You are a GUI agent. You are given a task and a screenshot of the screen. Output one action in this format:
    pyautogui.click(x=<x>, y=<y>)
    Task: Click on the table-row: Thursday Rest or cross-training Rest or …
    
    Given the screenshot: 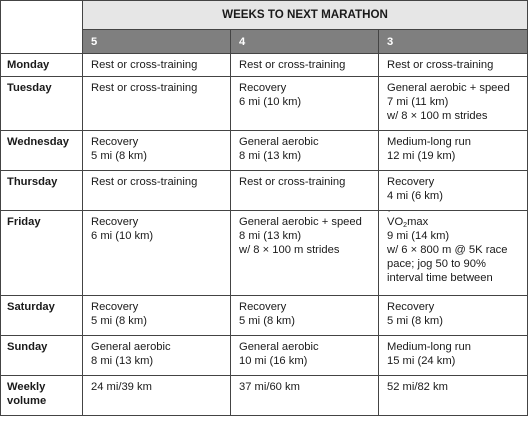 What is the action you would take?
    pyautogui.click(x=264, y=190)
    